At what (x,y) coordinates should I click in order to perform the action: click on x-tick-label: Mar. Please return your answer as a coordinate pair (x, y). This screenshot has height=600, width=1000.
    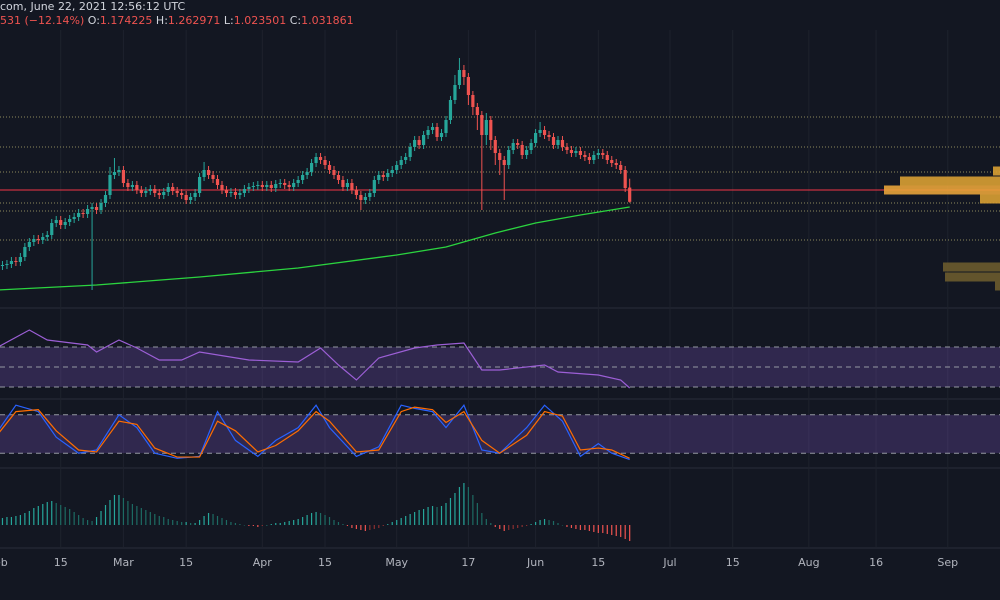
    Looking at the image, I should click on (123, 562).